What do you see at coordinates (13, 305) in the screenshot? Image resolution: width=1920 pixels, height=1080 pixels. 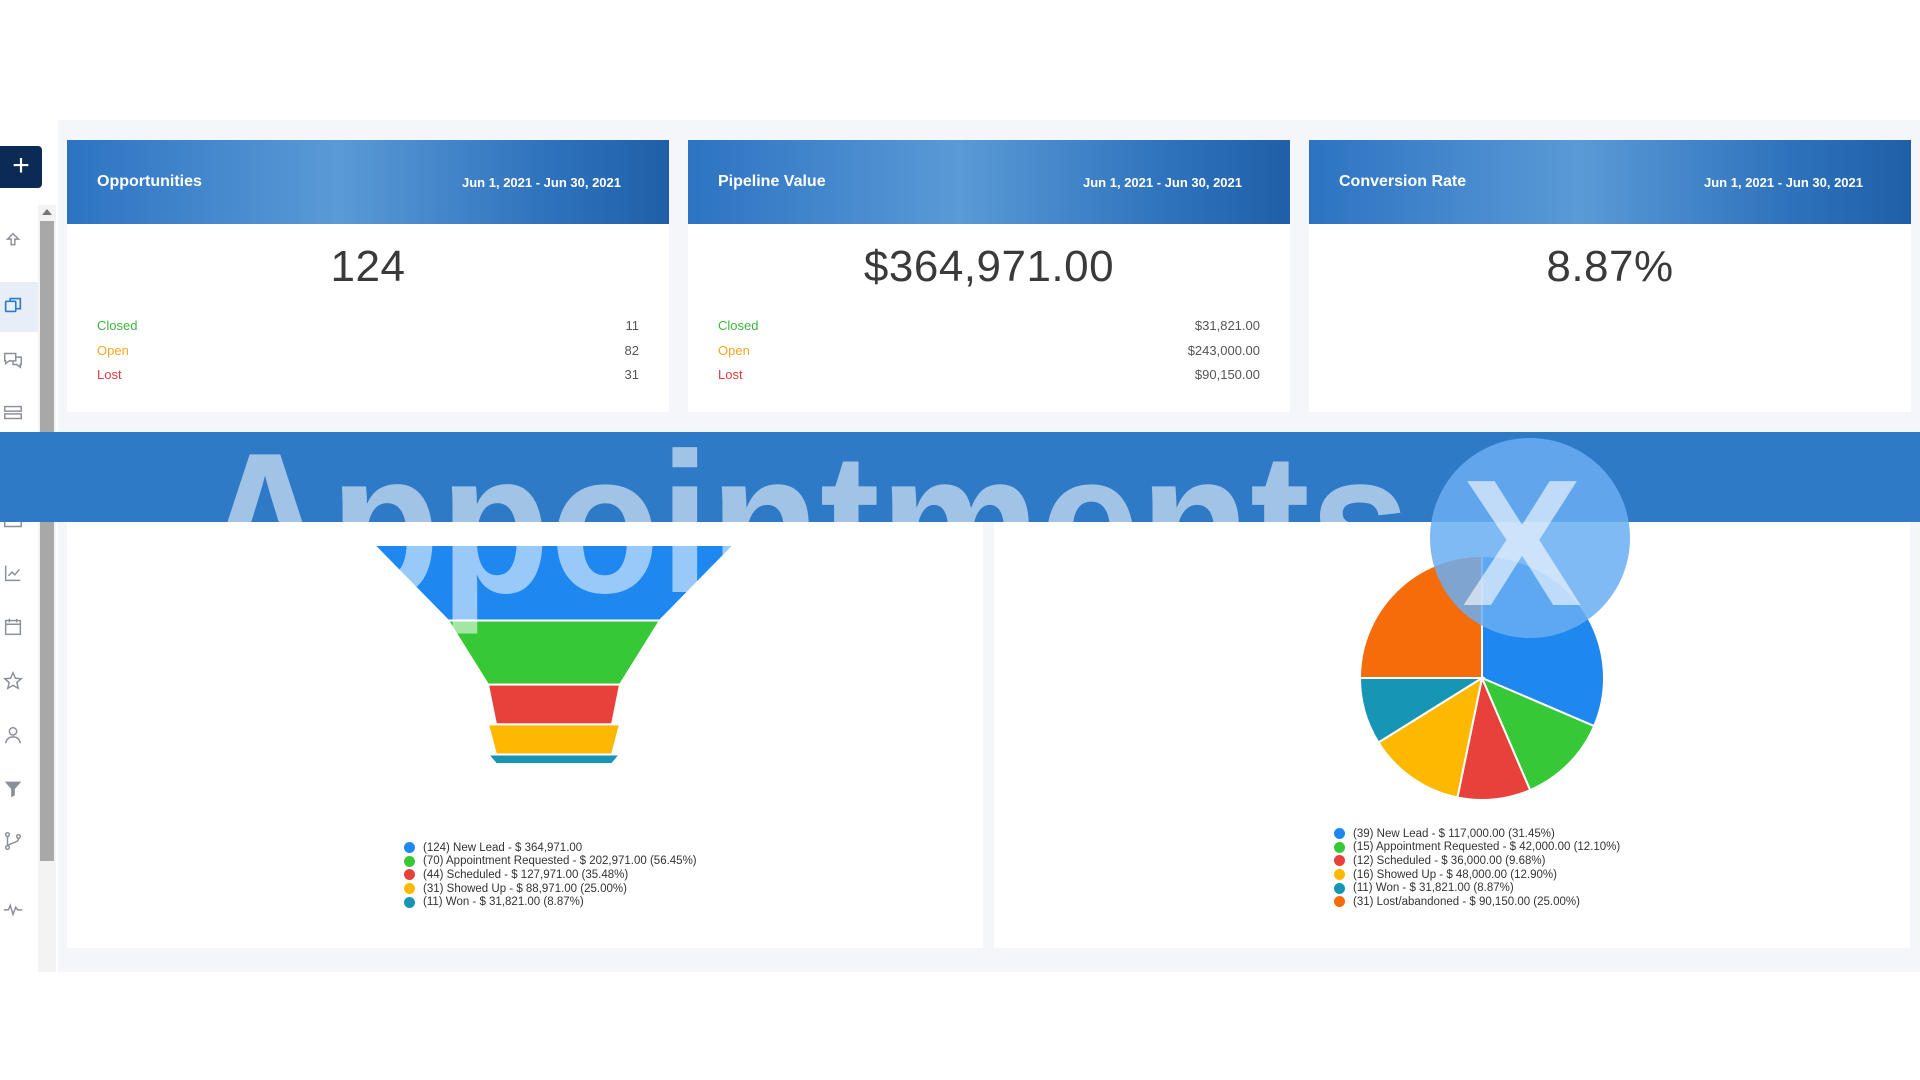 I see `copy-icon` at bounding box center [13, 305].